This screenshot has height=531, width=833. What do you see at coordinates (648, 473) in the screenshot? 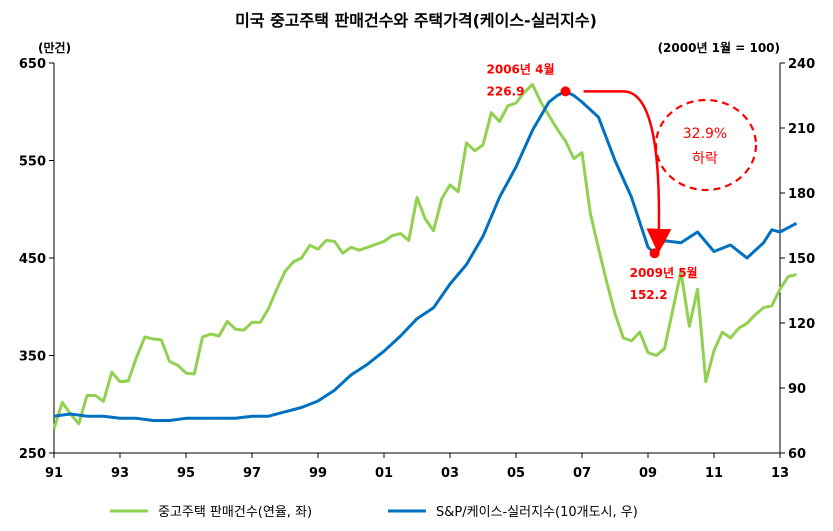
I see `x-tick-label: 09` at bounding box center [648, 473].